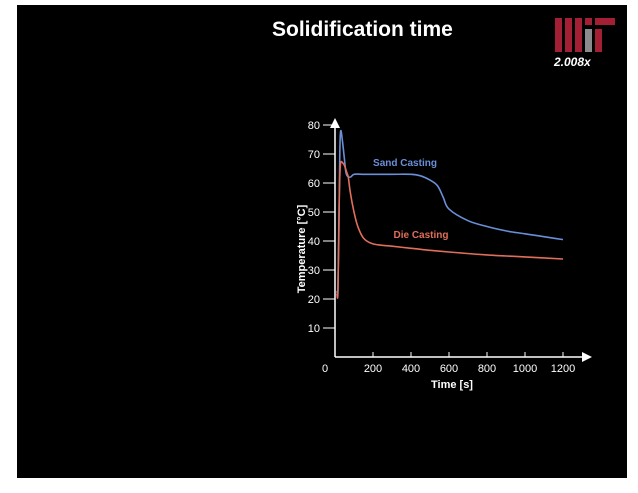 The width and height of the screenshot is (638, 493). I want to click on x-tick-label: 1000, so click(525, 369).